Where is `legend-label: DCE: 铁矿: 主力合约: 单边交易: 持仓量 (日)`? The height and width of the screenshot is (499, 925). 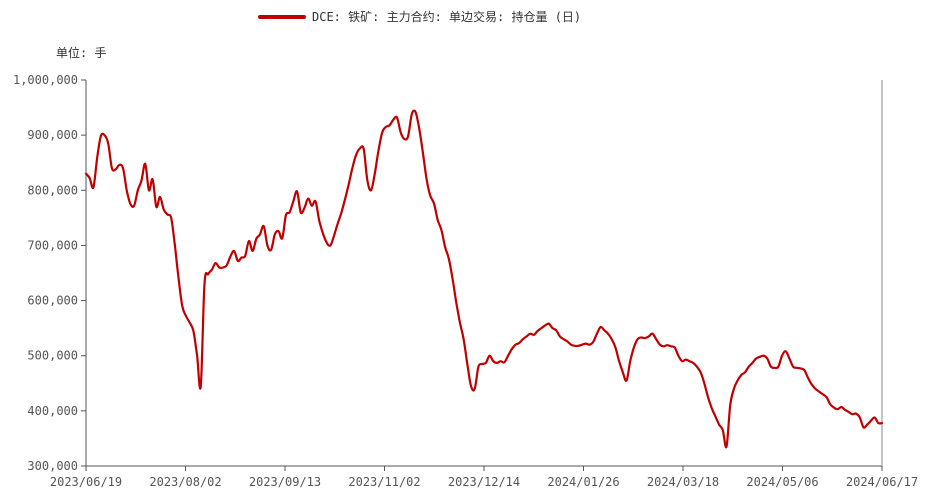
legend-label: DCE: 铁矿: 主力合约: 单边交易: 持仓量 (日) is located at coordinates (447, 17).